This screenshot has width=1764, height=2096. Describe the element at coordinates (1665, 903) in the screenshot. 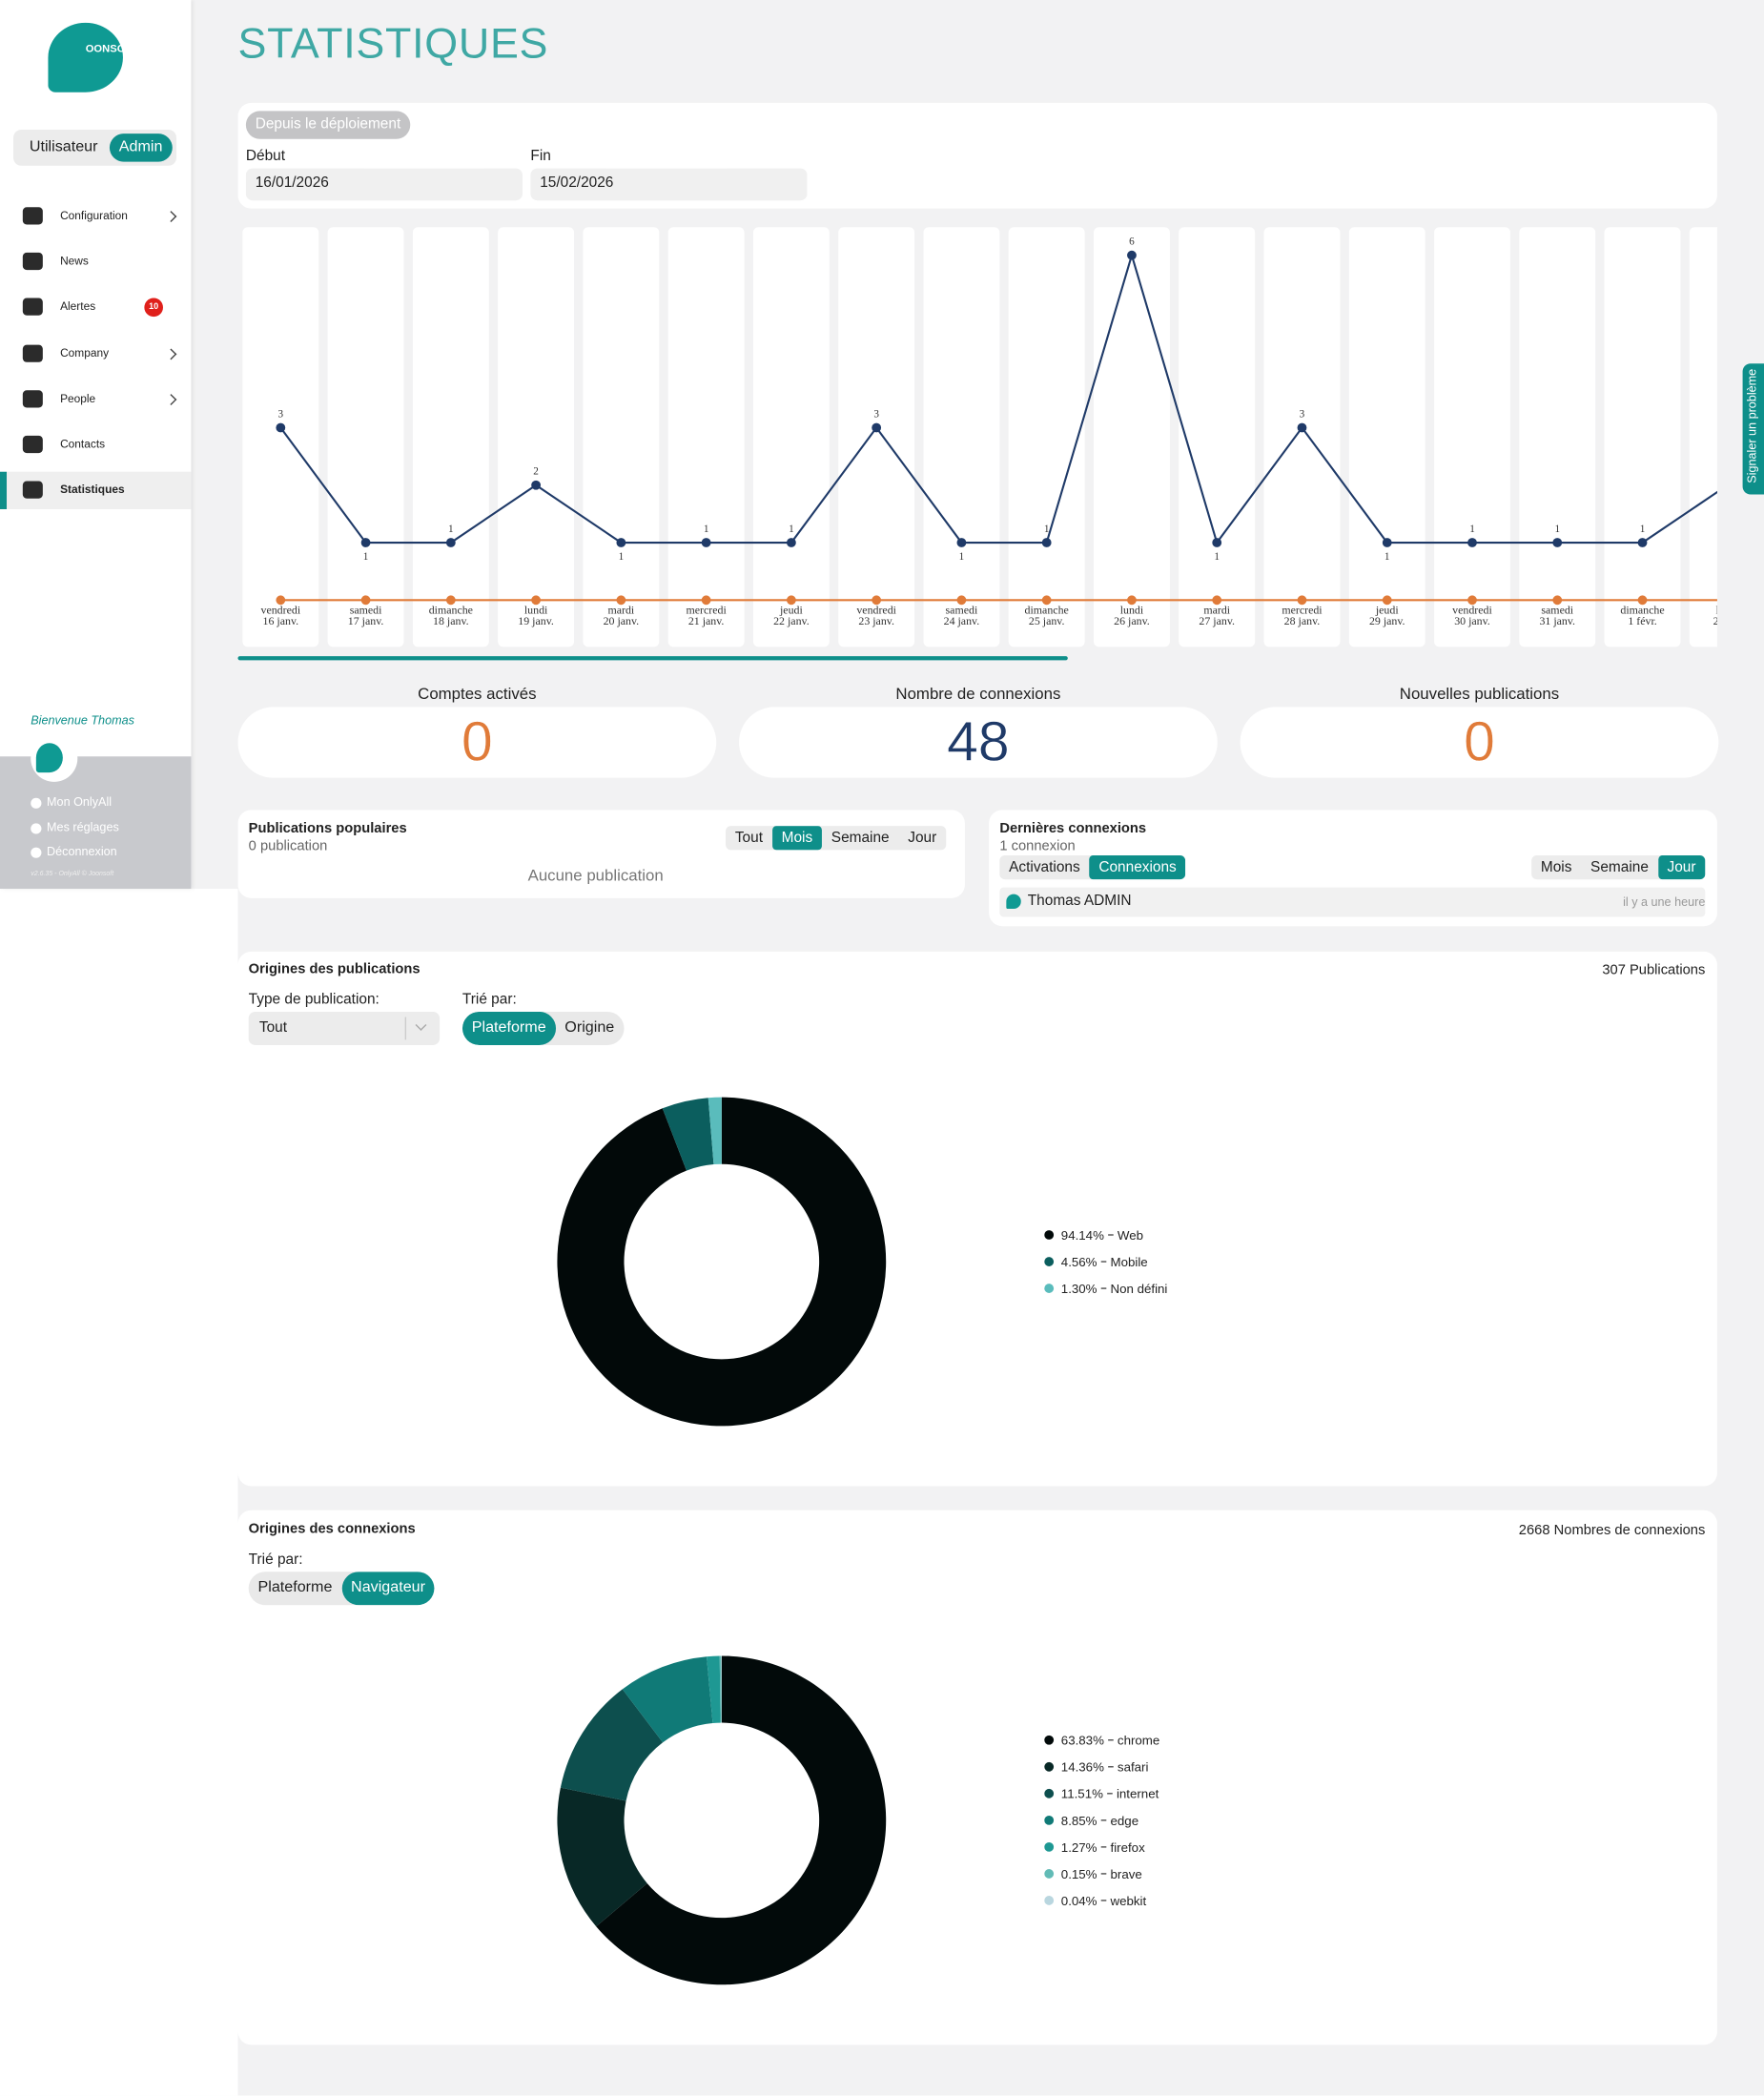

I see `connection-time: il y a une heure` at that location.